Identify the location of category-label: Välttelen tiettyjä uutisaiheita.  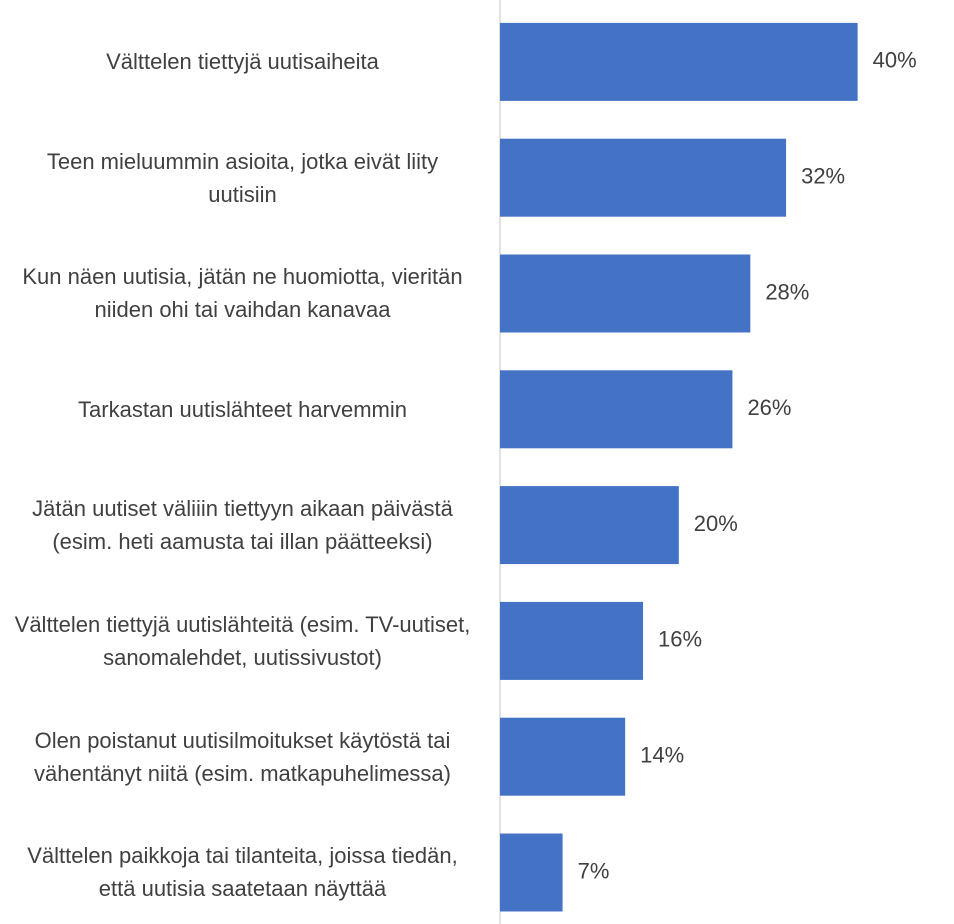
(242, 62).